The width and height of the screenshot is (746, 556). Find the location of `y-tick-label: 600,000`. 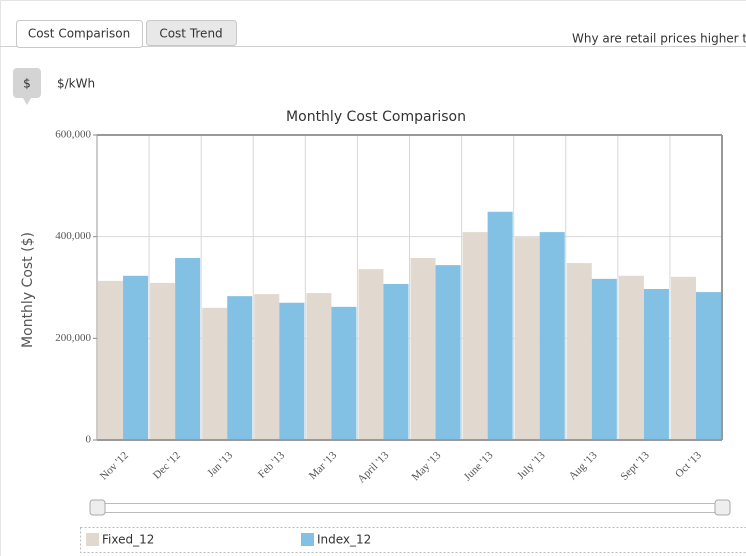

y-tick-label: 600,000 is located at coordinates (73, 135).